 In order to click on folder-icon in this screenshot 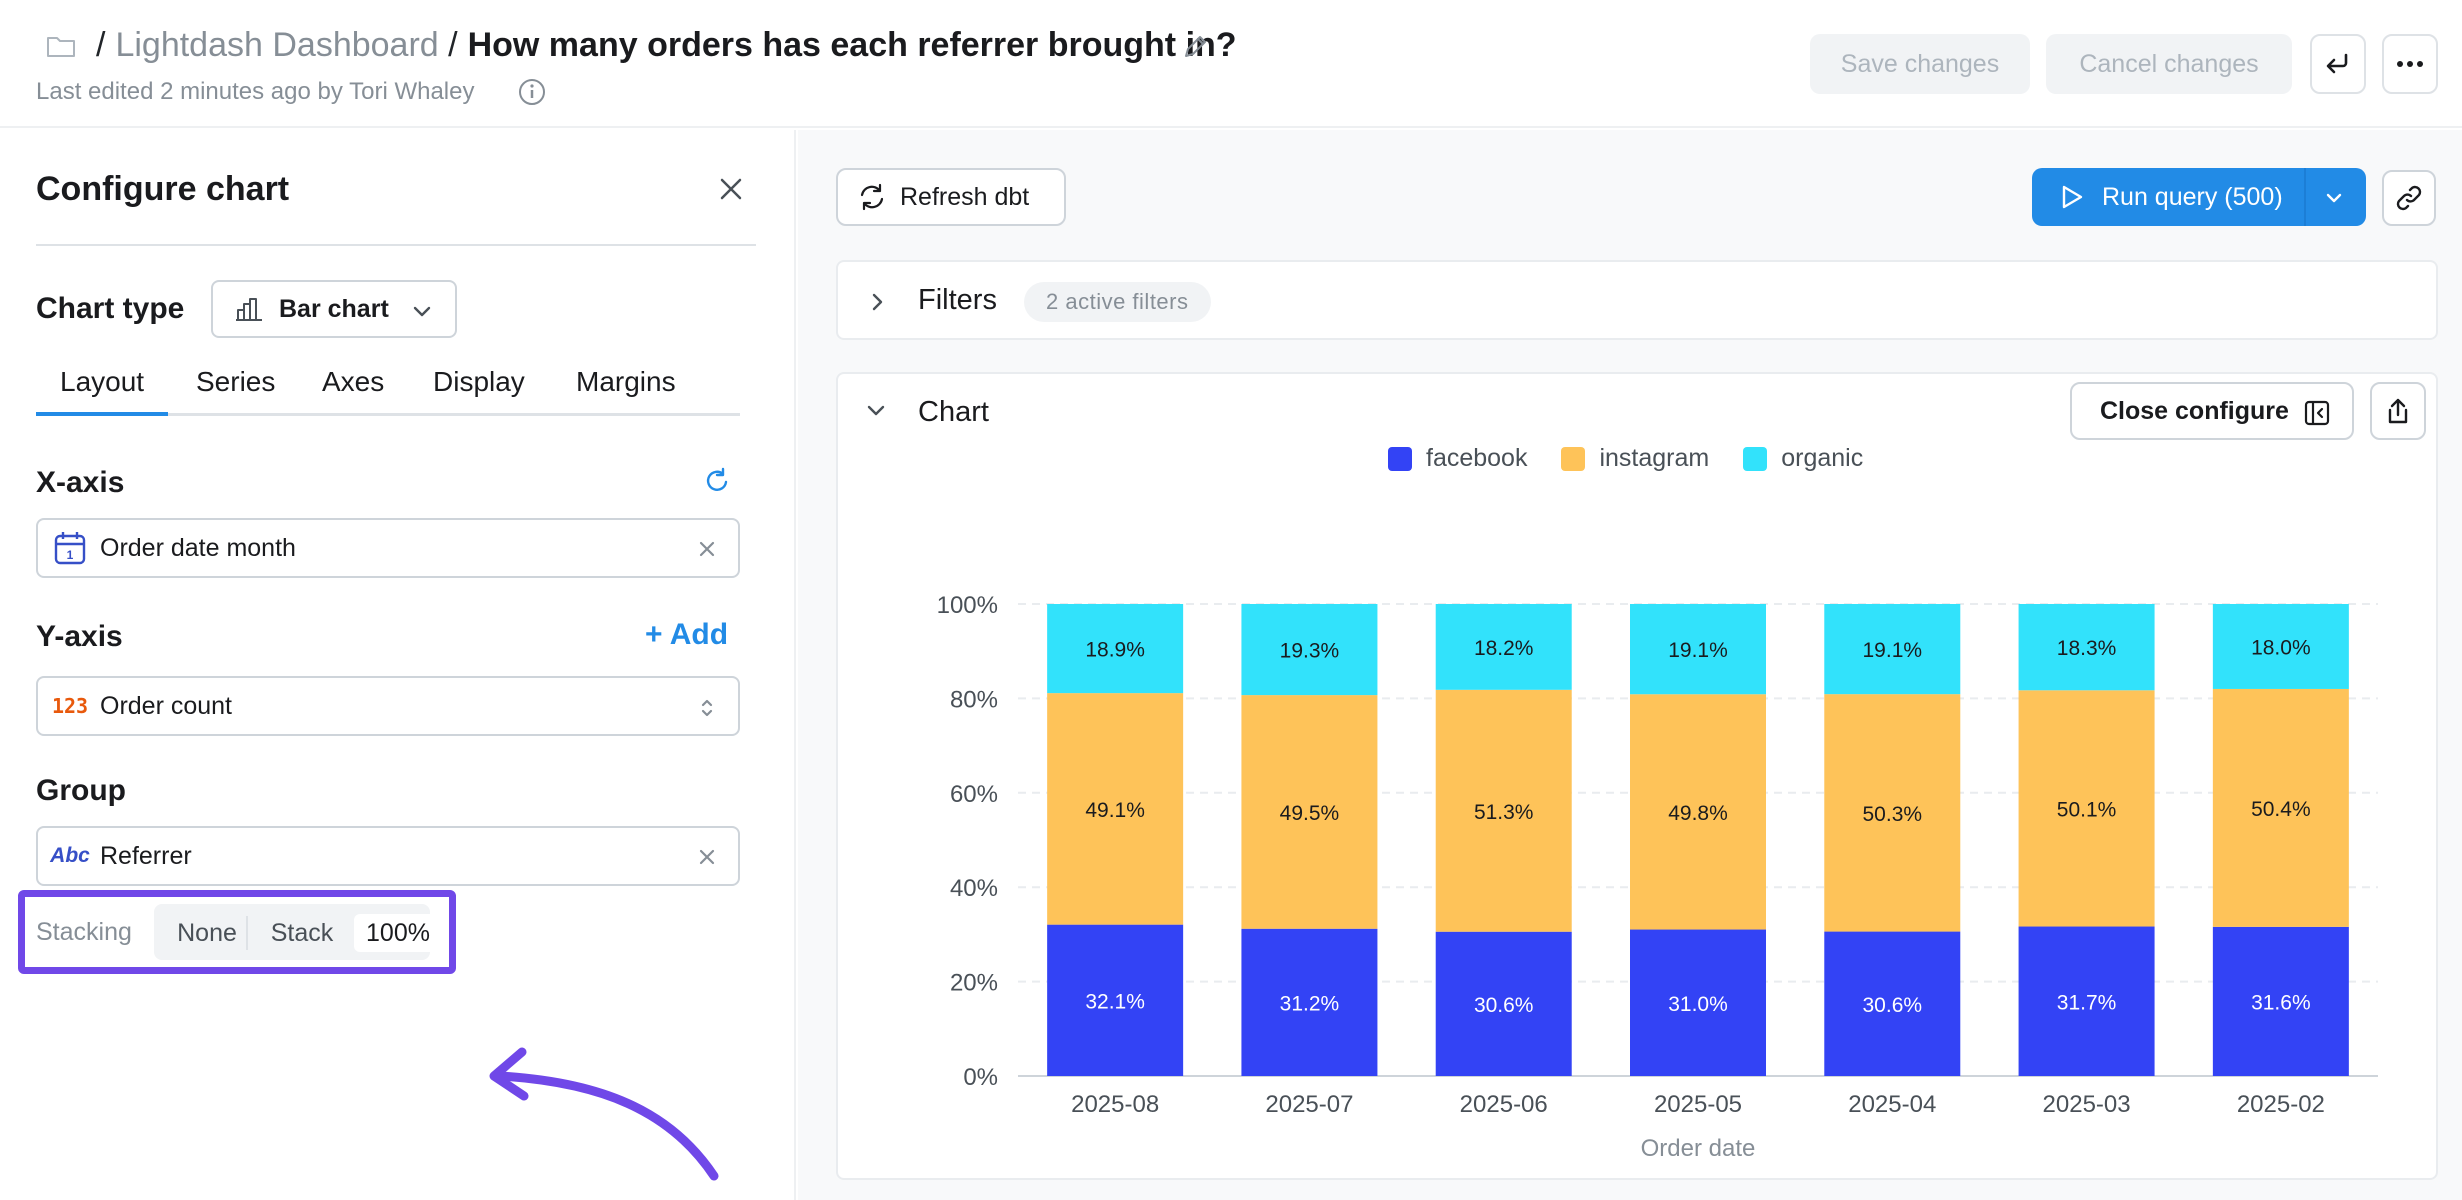, I will do `click(61, 46)`.